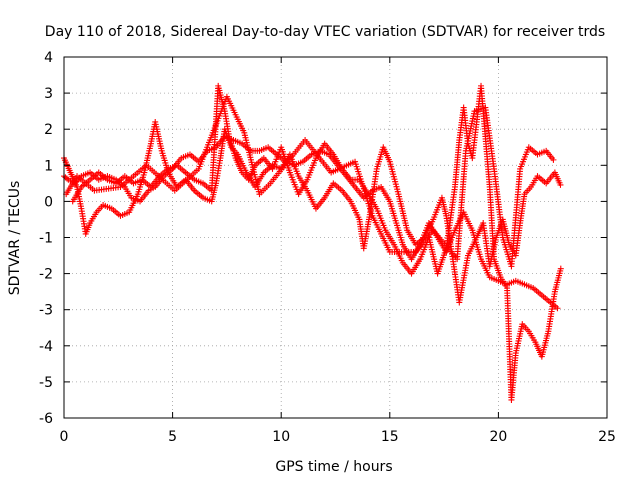 This screenshot has height=480, width=640. I want to click on y-tick-label: -4, so click(46, 347).